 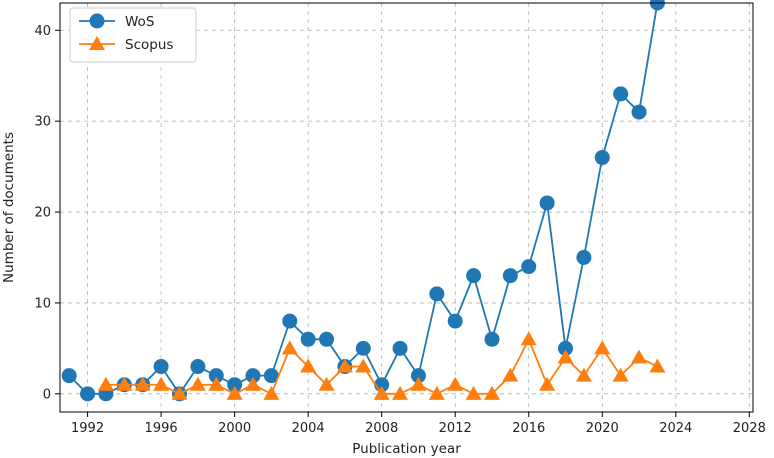 What do you see at coordinates (97, 43) in the screenshot?
I see `legend-marker-scopus` at bounding box center [97, 43].